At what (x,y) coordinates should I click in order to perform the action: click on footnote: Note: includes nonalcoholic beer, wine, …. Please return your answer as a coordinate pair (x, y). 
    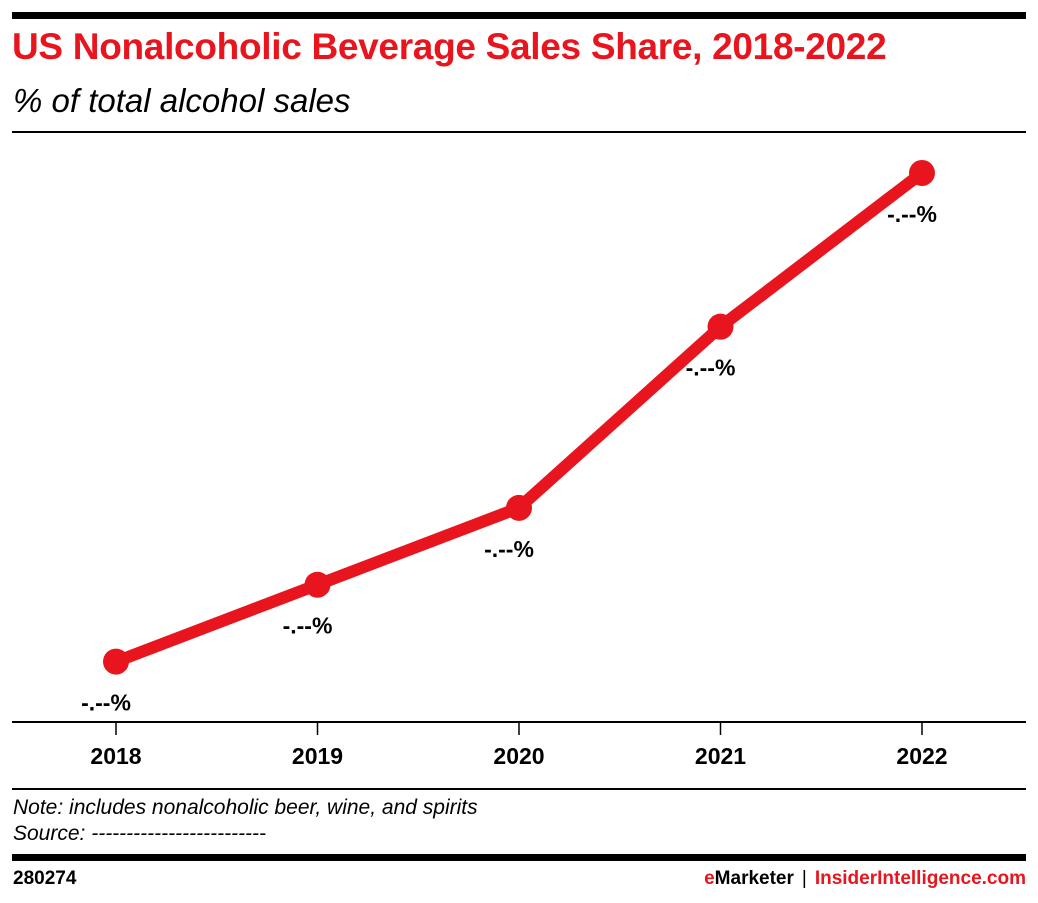
    Looking at the image, I should click on (245, 807).